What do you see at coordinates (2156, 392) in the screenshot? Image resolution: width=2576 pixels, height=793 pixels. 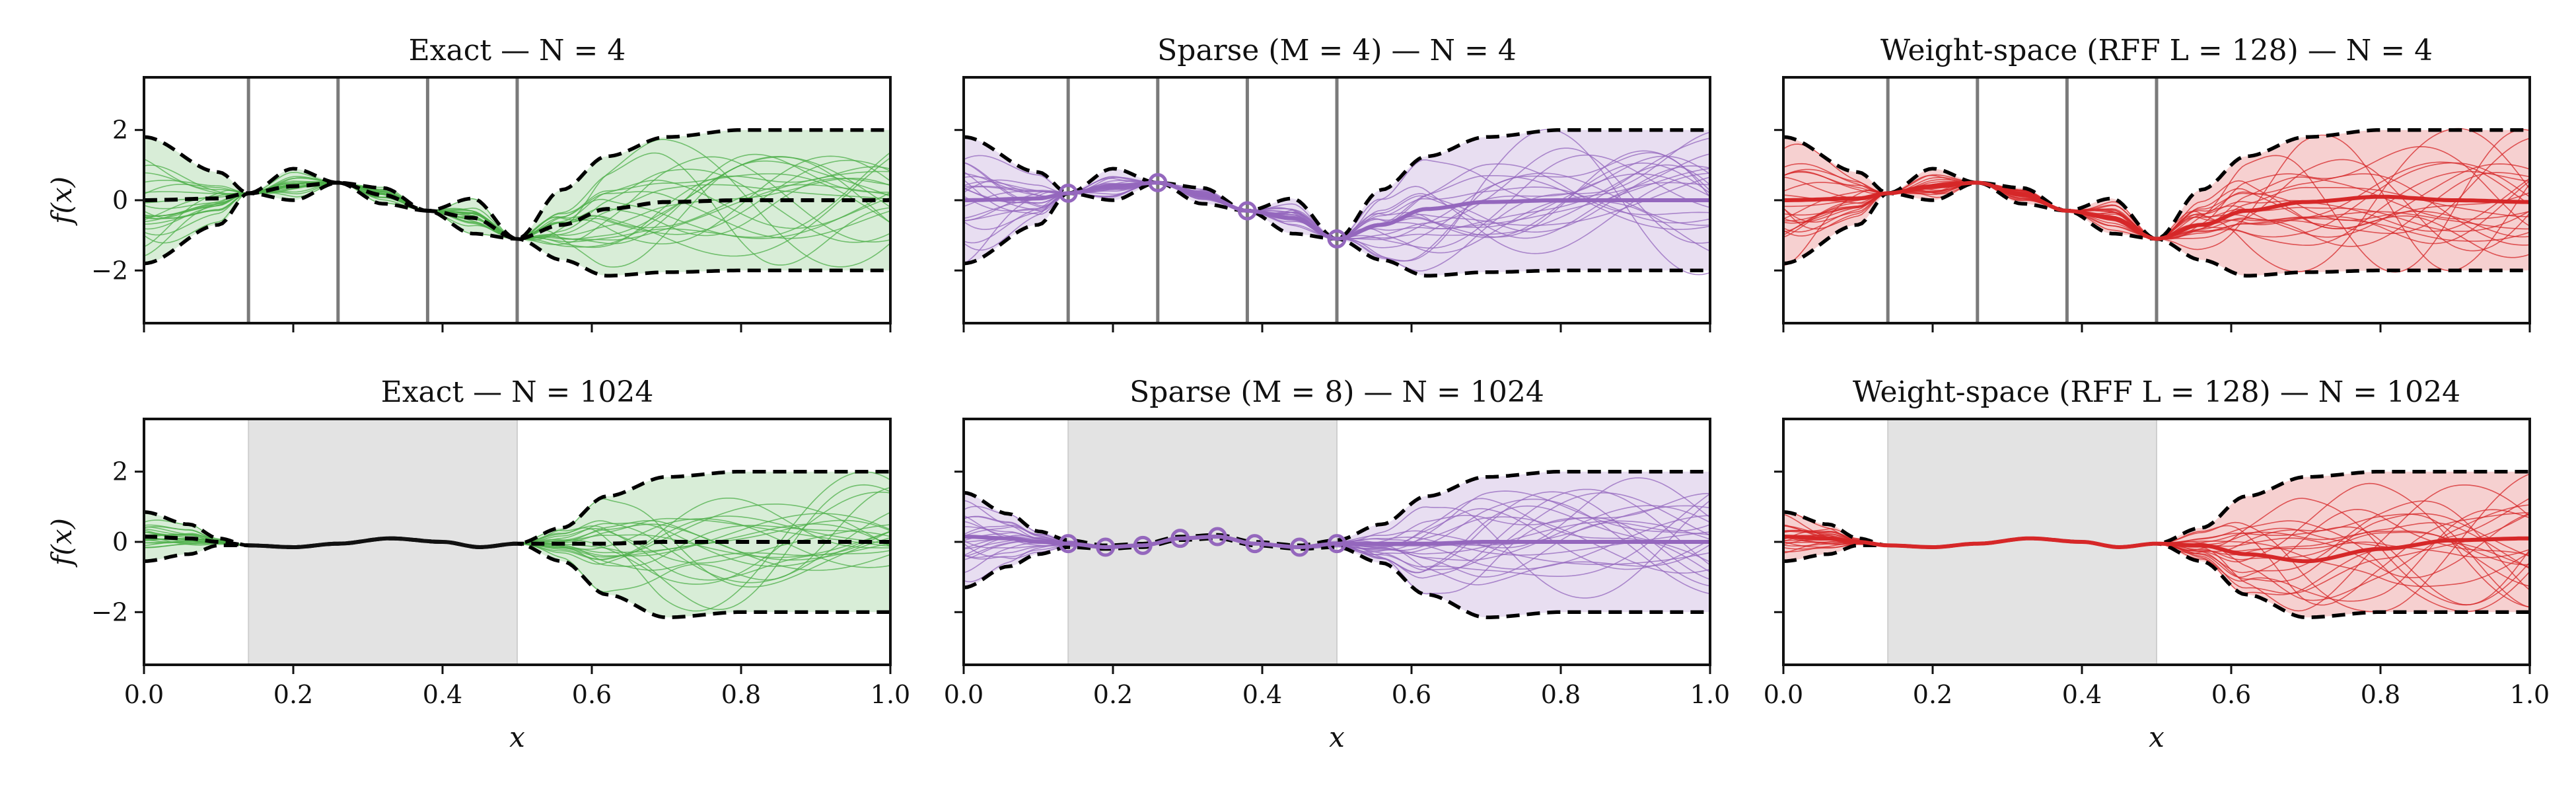 I see `panel-title: Weight-space (RFF L = 128) — N = 1024` at bounding box center [2156, 392].